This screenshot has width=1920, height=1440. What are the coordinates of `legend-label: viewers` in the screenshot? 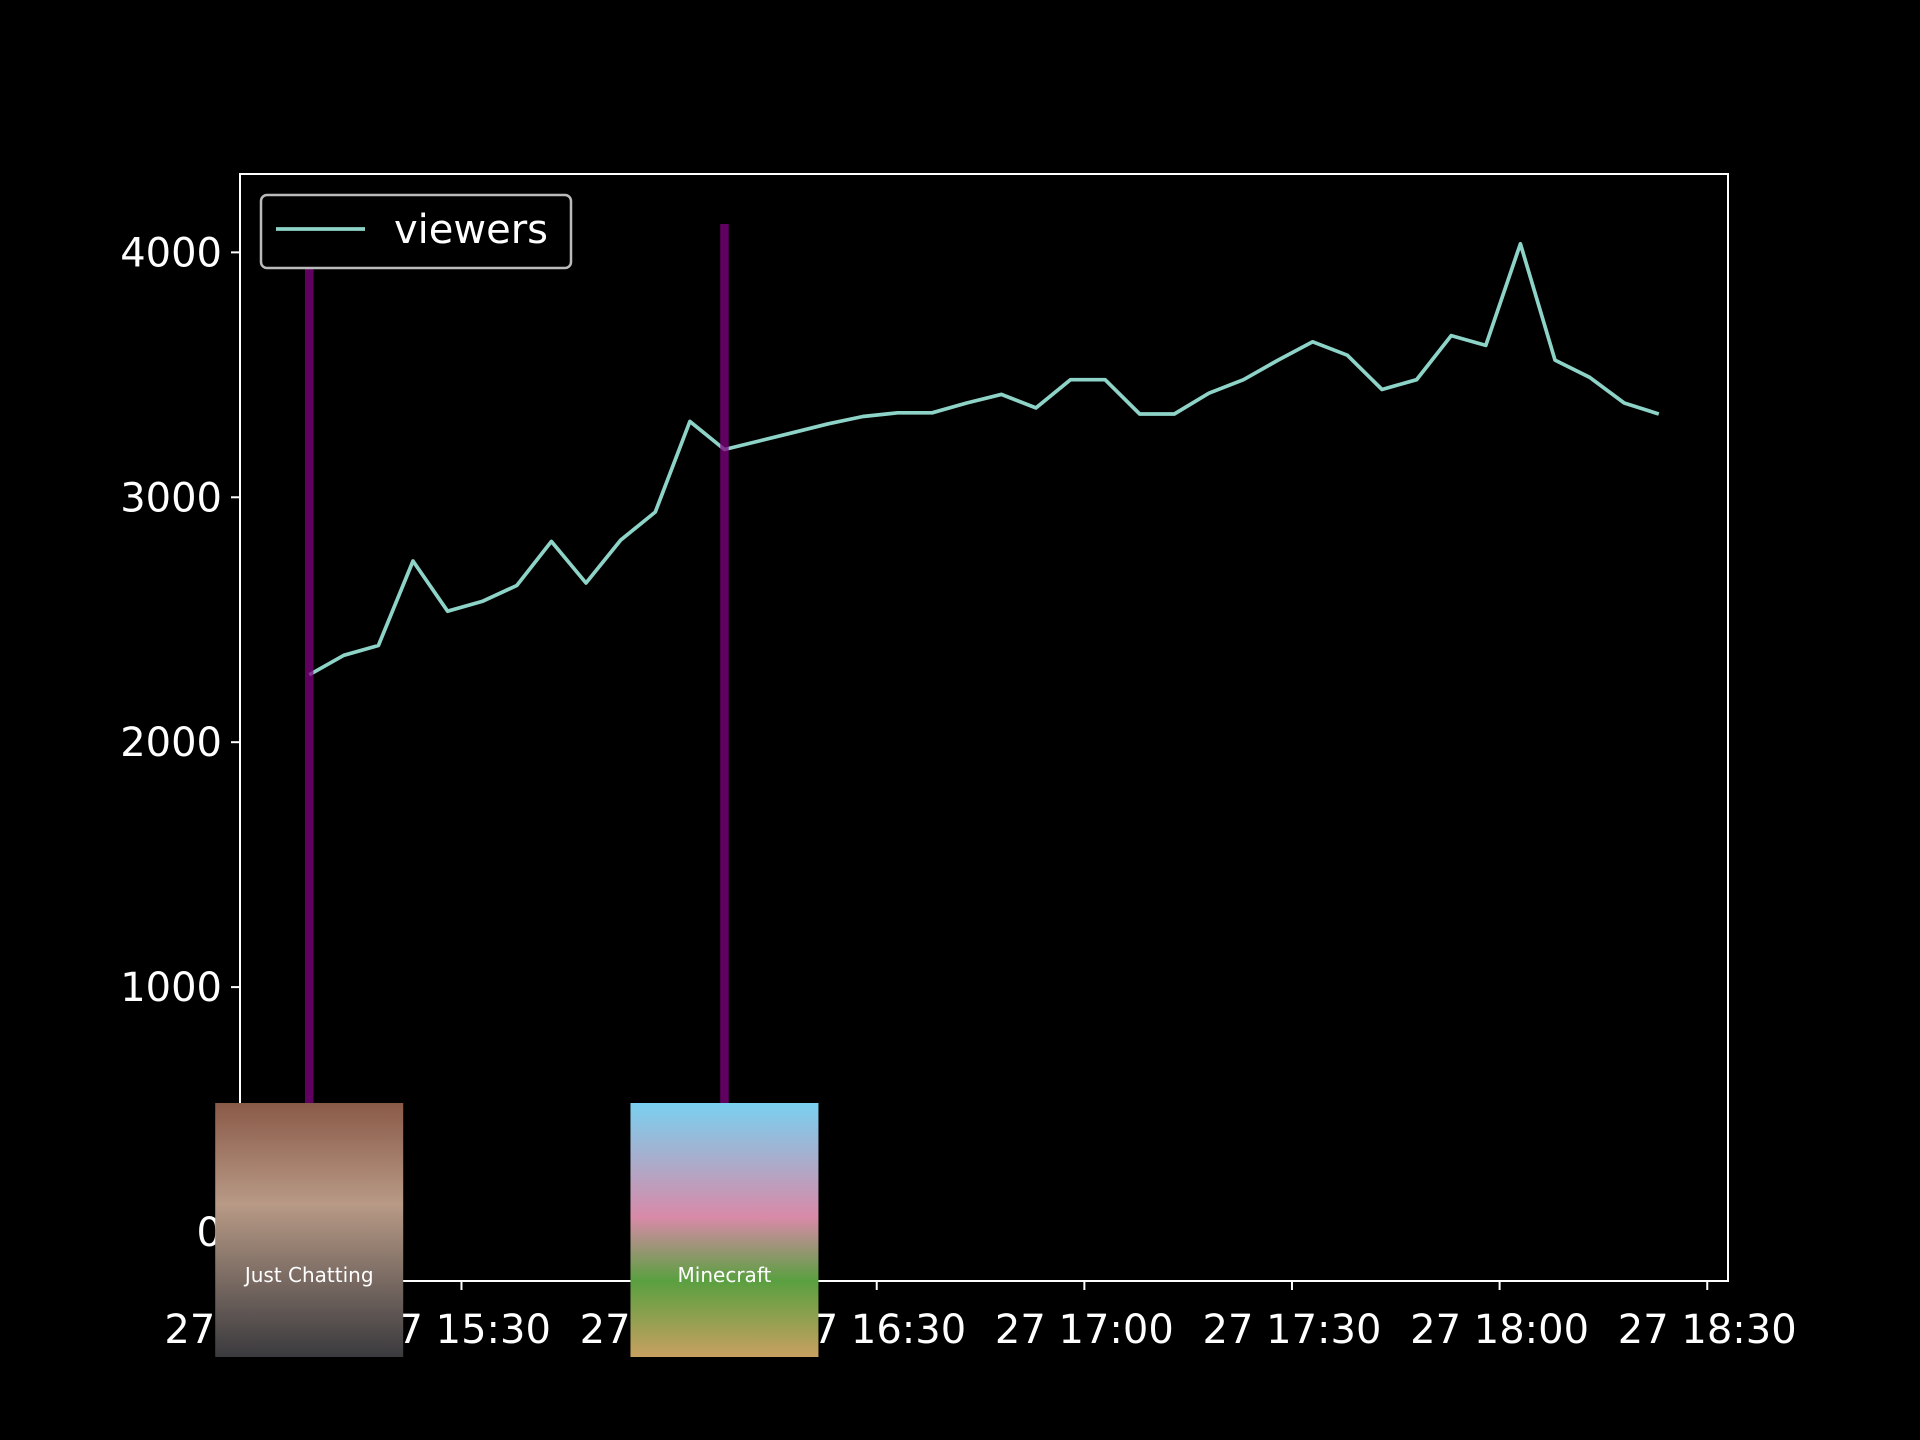 It's located at (471, 230).